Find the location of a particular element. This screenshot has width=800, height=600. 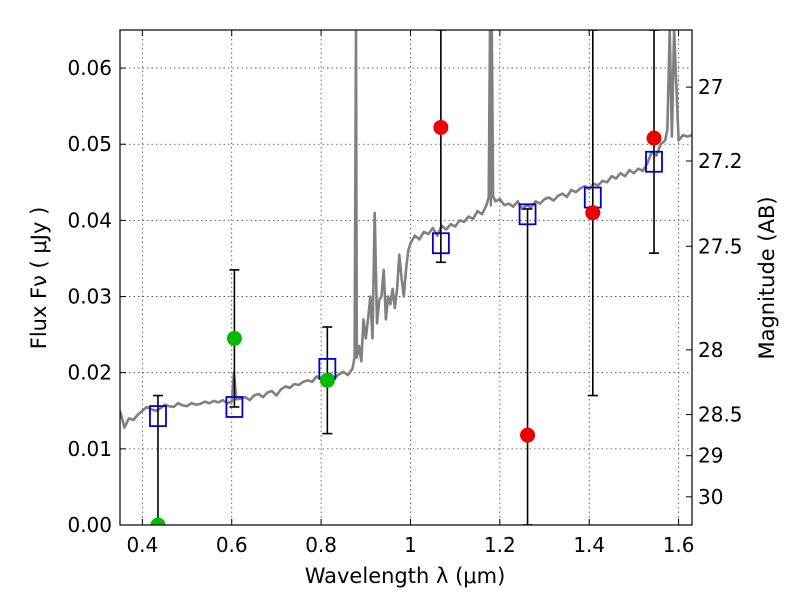

right-tick-label: 28 is located at coordinates (710, 350).